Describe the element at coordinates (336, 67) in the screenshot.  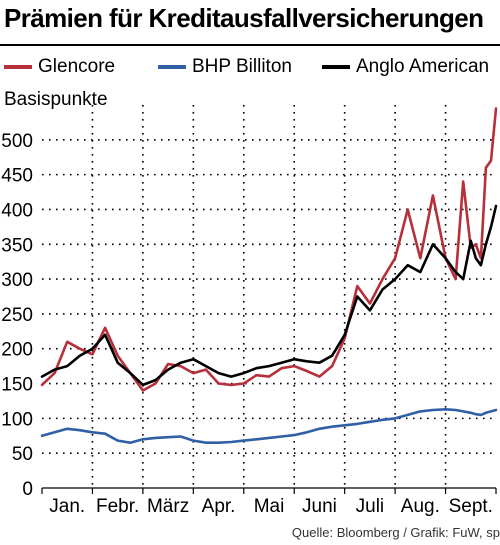
I see `legend-swatch-anglo-american` at that location.